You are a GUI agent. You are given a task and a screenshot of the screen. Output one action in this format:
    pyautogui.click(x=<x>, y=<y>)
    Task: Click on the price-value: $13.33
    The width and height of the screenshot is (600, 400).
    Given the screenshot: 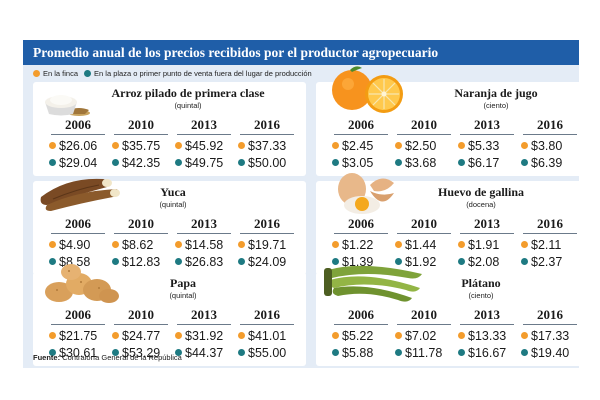 What is the action you would take?
    pyautogui.click(x=487, y=335)
    